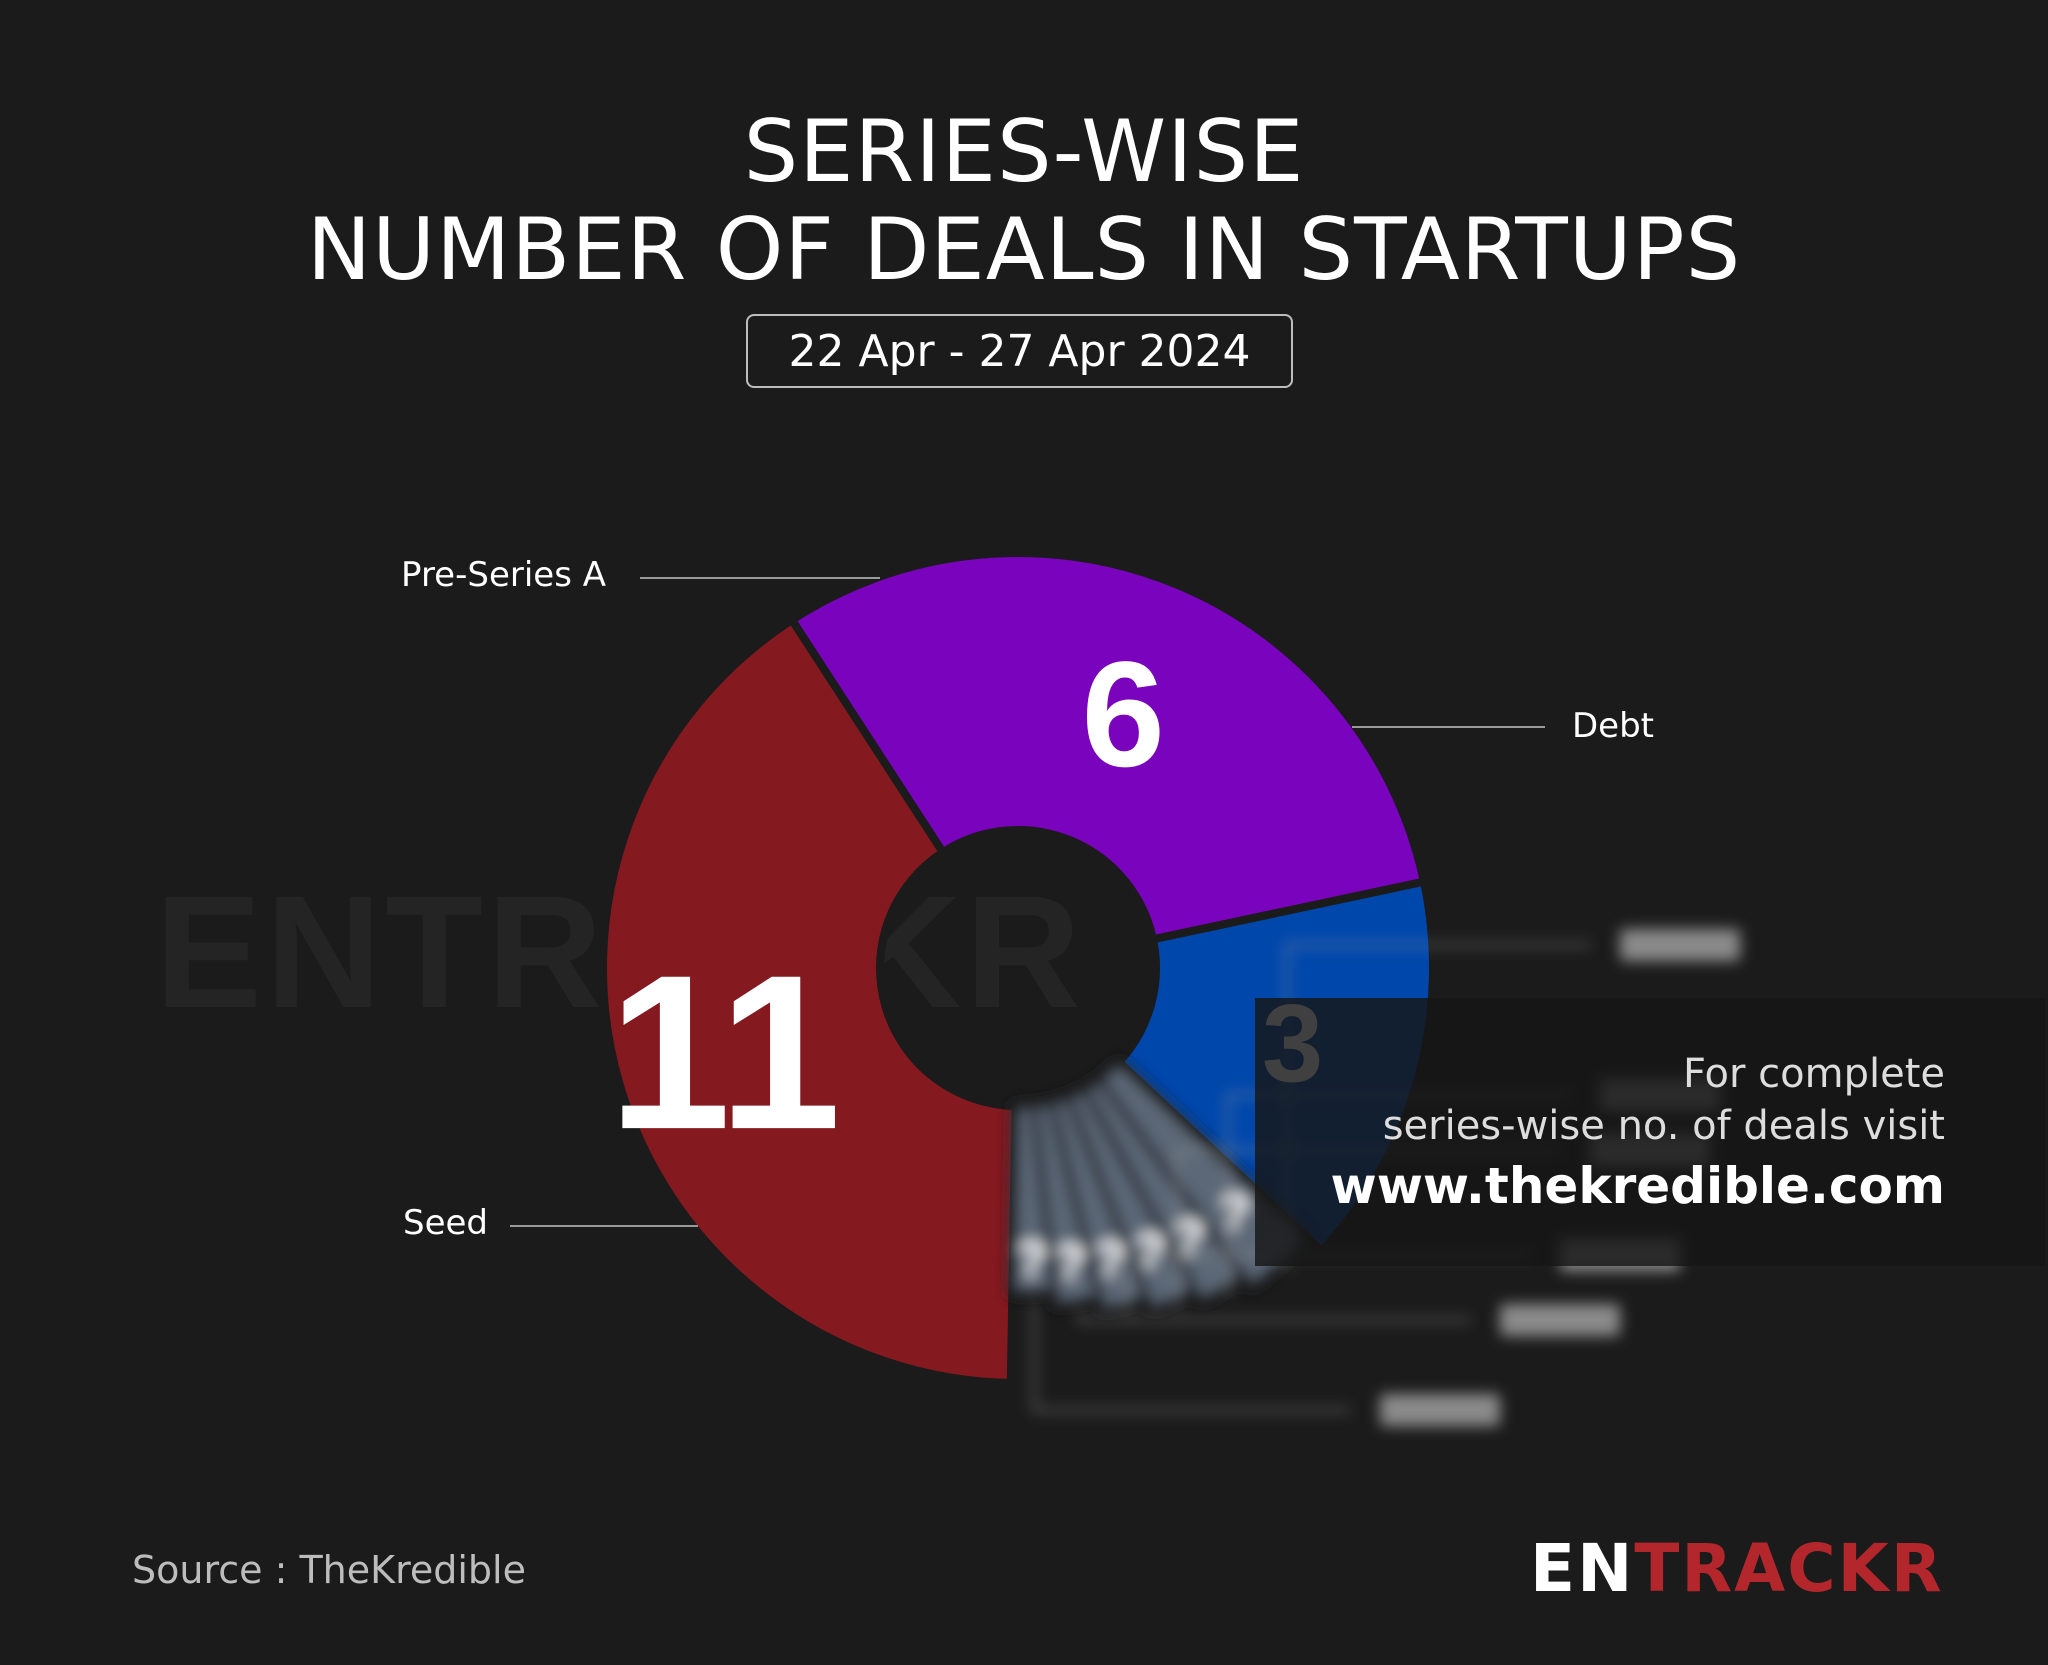  I want to click on slice-label-debt: Debt, so click(1613, 726).